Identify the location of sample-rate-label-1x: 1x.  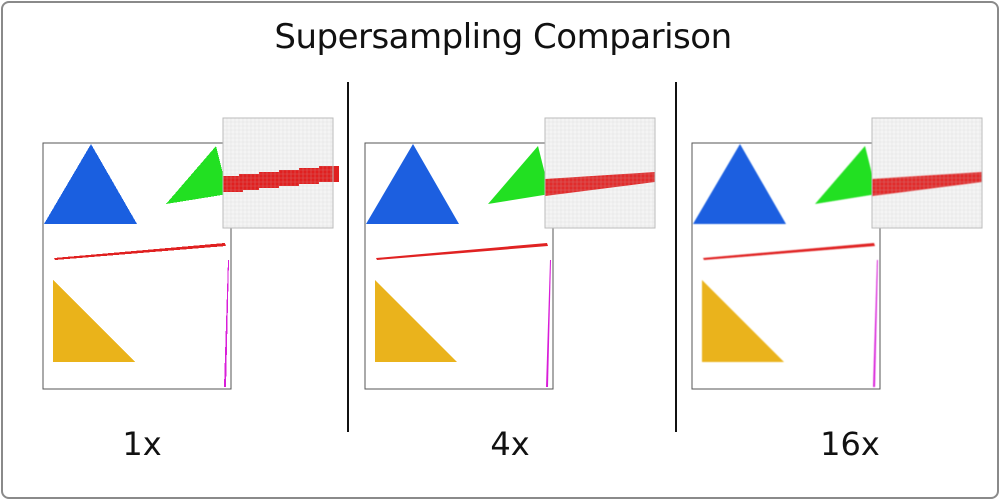
(142, 444).